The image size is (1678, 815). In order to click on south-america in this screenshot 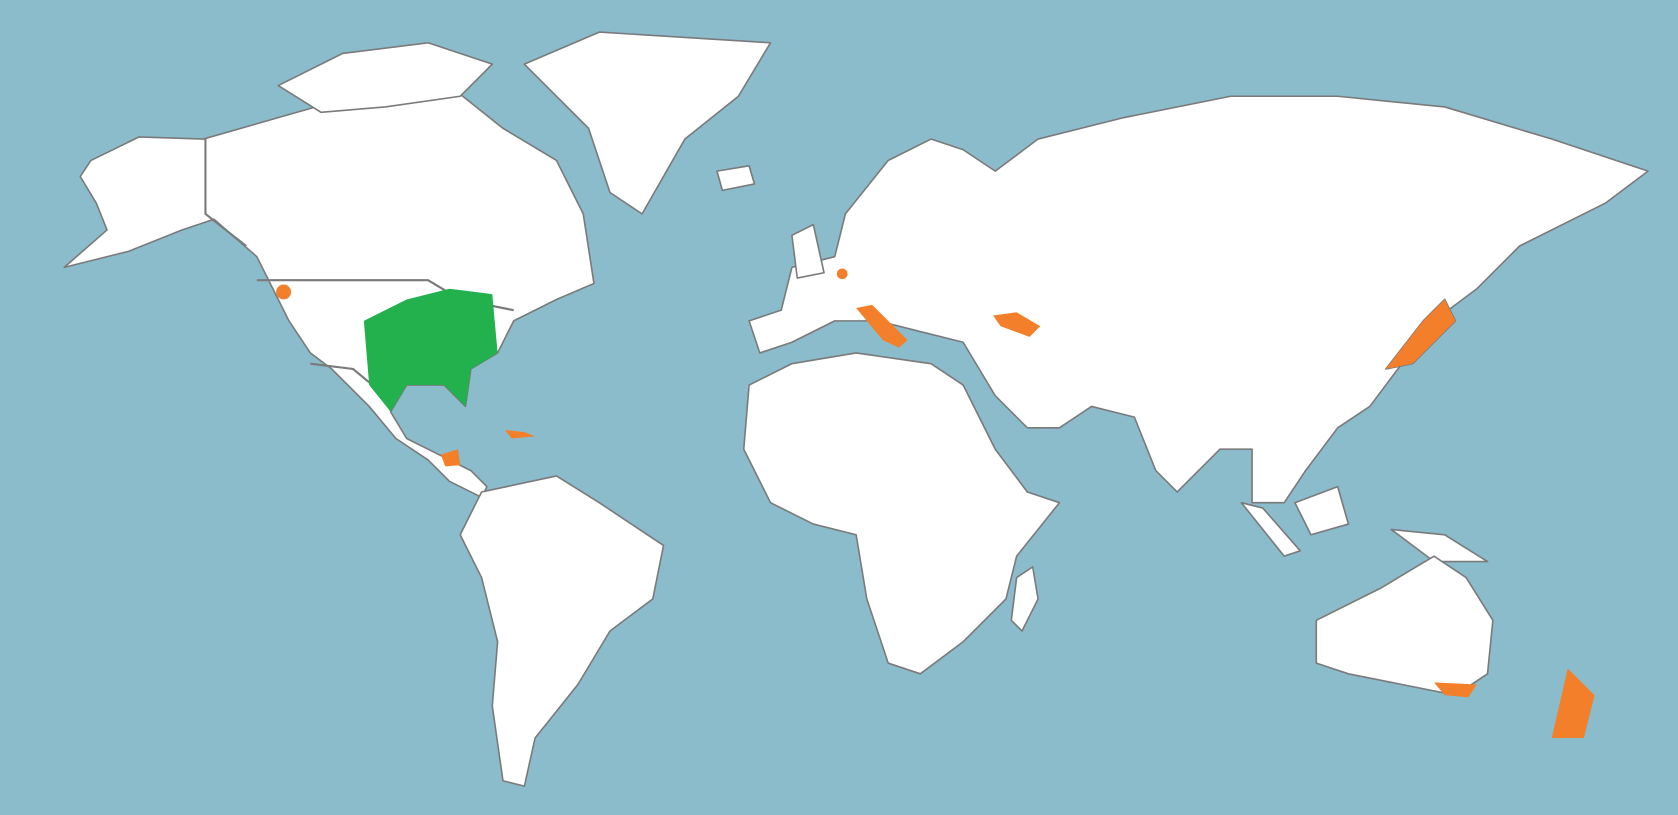, I will do `click(562, 631)`.